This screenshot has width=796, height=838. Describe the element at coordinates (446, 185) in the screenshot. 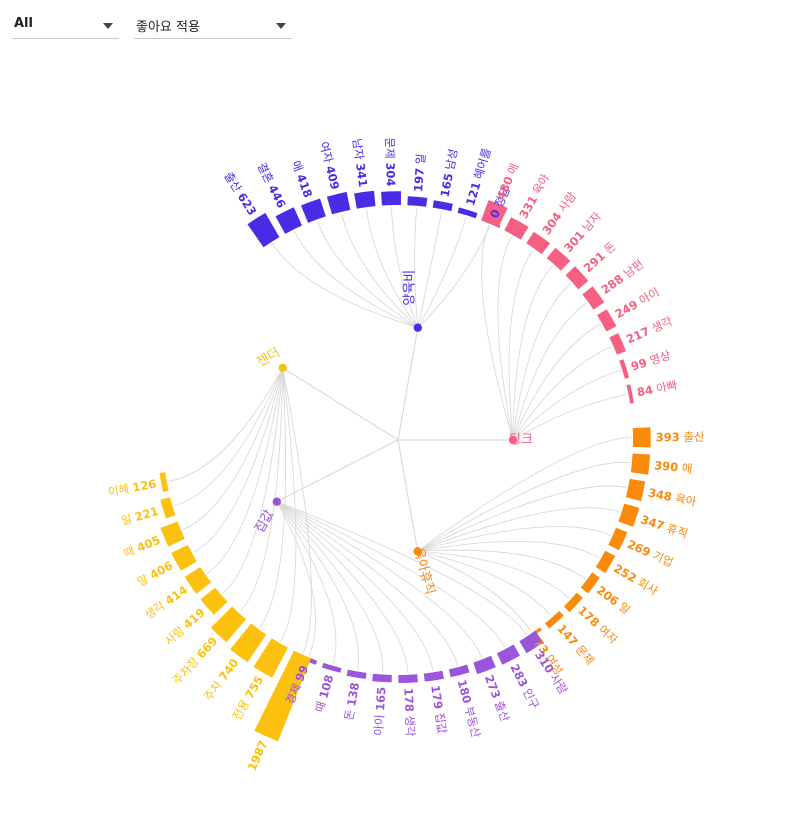

I see `keyword-value: 165` at that location.